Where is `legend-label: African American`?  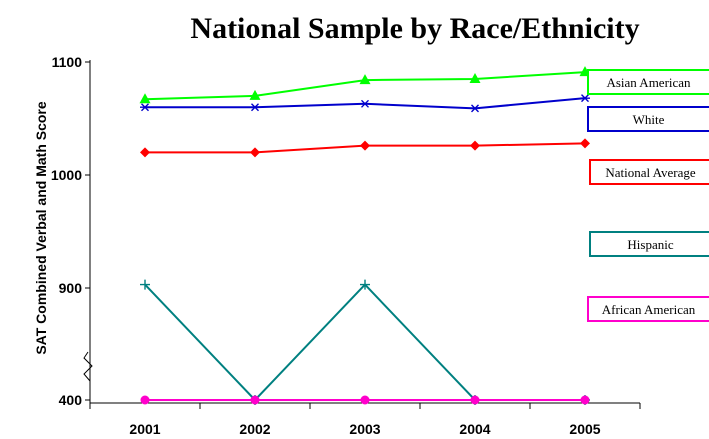 legend-label: African American is located at coordinates (649, 309).